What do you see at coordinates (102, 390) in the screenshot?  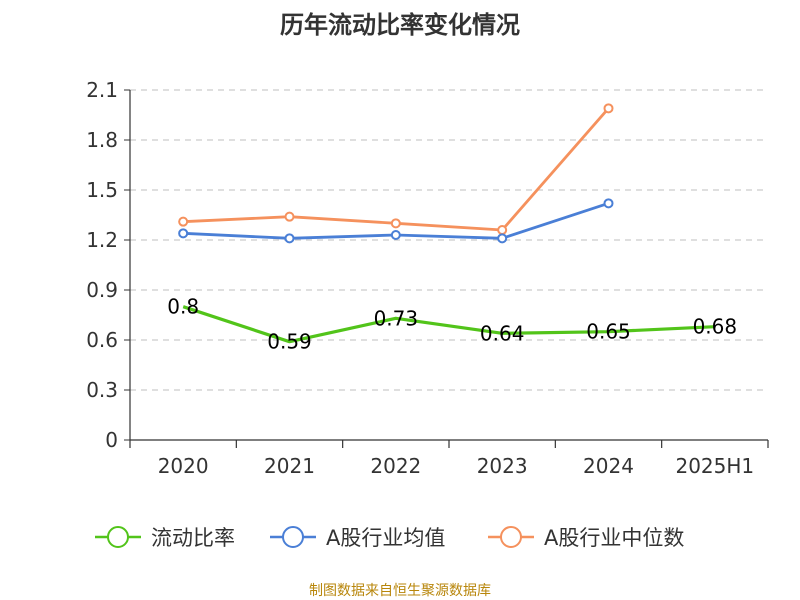 I see `y-tick-label: 0.3` at bounding box center [102, 390].